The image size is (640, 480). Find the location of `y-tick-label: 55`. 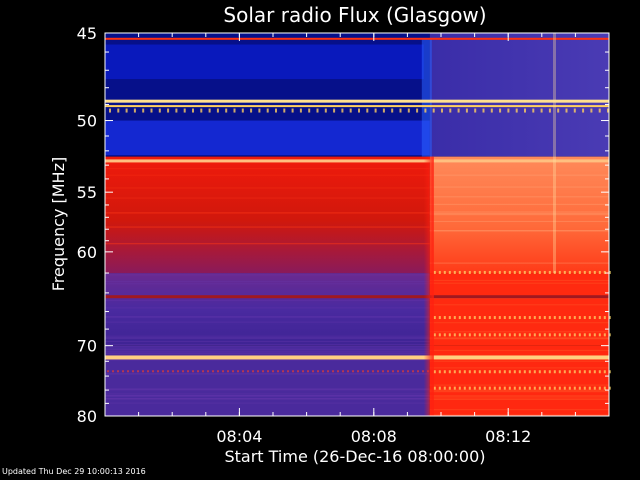

y-tick-label: 55 is located at coordinates (87, 192).